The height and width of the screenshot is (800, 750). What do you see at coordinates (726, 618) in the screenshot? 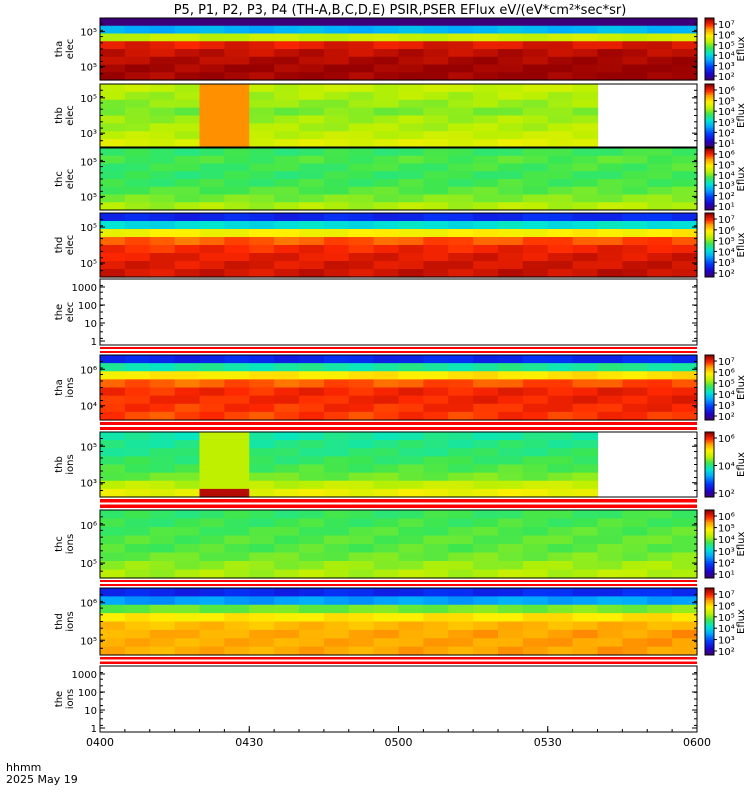
I see `colorbar-label-thd-ions-2: 10⁵` at bounding box center [726, 618].